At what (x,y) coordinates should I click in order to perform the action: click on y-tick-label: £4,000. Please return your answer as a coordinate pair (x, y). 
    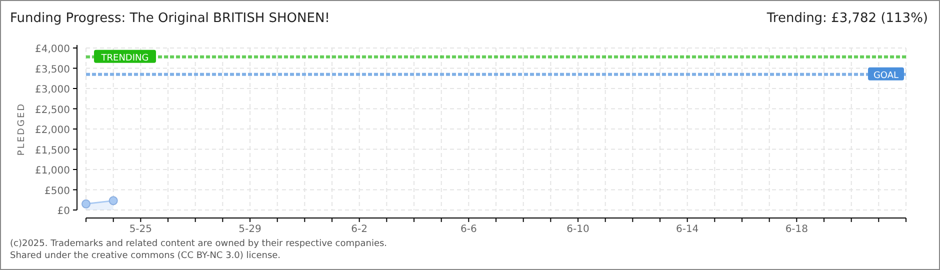
    Looking at the image, I should click on (52, 49).